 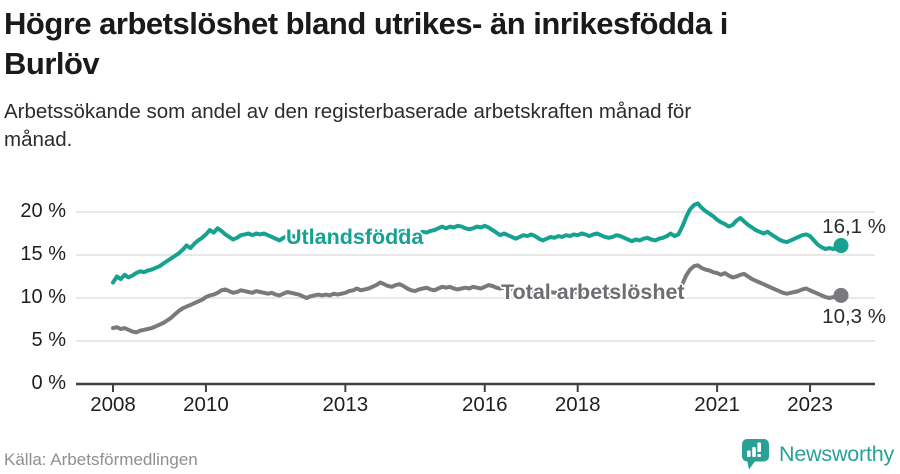 I want to click on x-axis-label: 2013, so click(x=345, y=404).